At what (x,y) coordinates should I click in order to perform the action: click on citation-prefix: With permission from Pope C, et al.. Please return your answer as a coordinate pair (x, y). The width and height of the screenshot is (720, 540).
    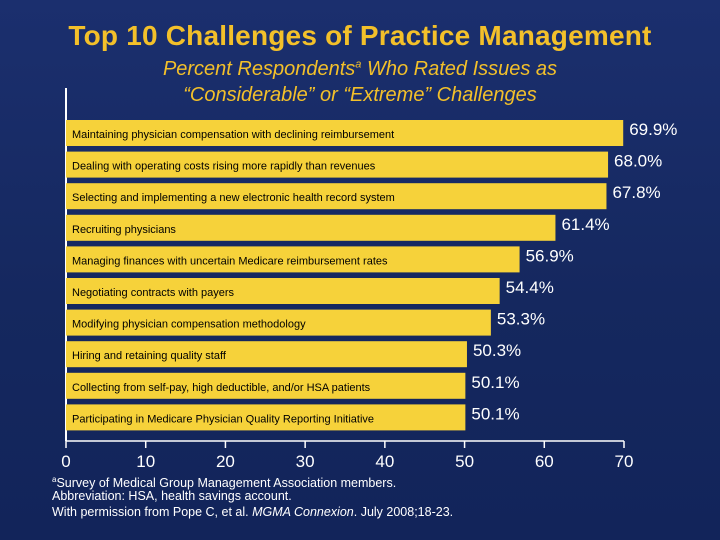
    Looking at the image, I should click on (152, 512).